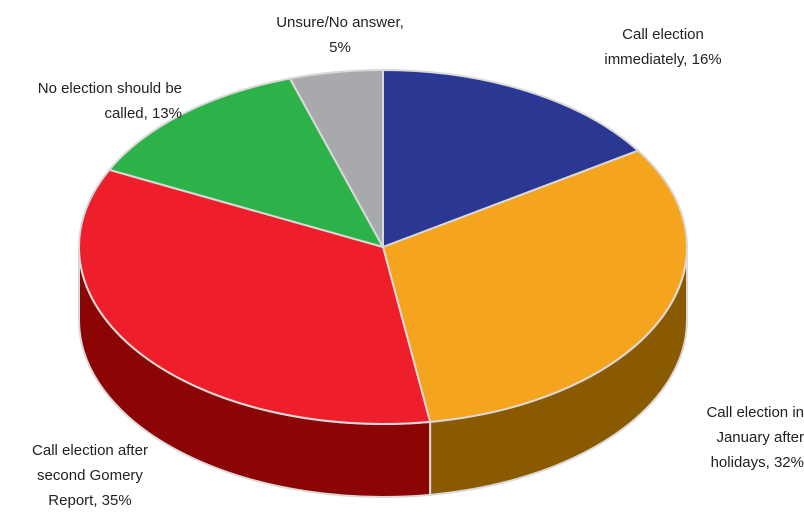 The height and width of the screenshot is (531, 804). What do you see at coordinates (663, 47) in the screenshot?
I see `slice-label-call-election-immediately: Call election immediately, 16%` at bounding box center [663, 47].